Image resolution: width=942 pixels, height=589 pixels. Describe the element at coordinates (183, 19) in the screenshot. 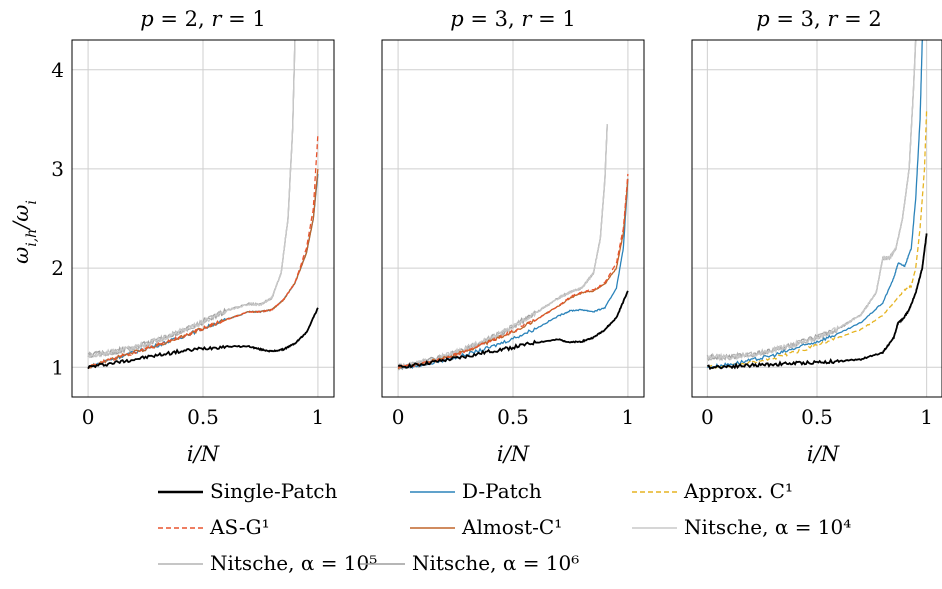

I see `panel-title-part: = 2,` at that location.